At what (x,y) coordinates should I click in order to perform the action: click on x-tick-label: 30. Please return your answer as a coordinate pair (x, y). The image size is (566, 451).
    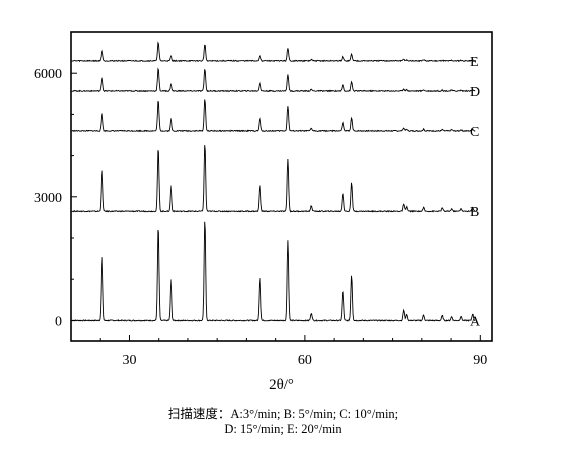
    Looking at the image, I should click on (129, 360).